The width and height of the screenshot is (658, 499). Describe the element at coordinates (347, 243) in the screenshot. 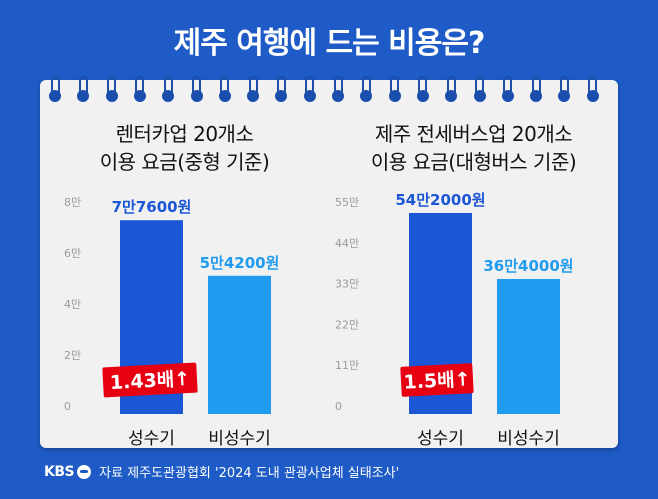

I see `y-tick-label: 44만` at that location.